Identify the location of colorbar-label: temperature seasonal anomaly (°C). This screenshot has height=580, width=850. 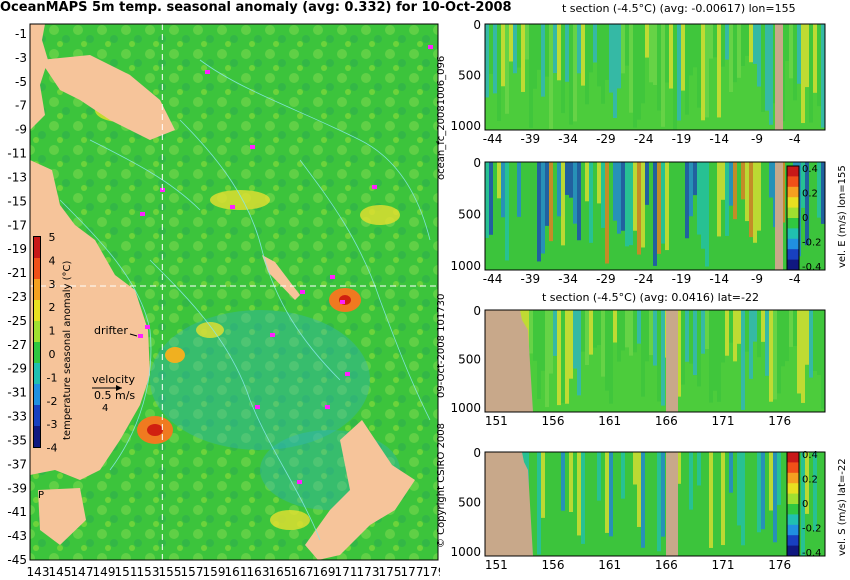
(67, 350).